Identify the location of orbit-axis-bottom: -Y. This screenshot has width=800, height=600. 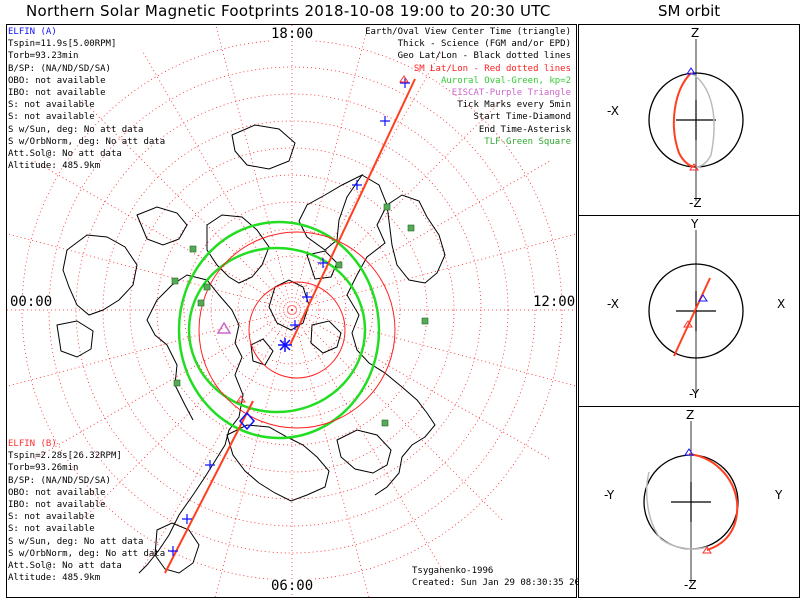
(694, 394).